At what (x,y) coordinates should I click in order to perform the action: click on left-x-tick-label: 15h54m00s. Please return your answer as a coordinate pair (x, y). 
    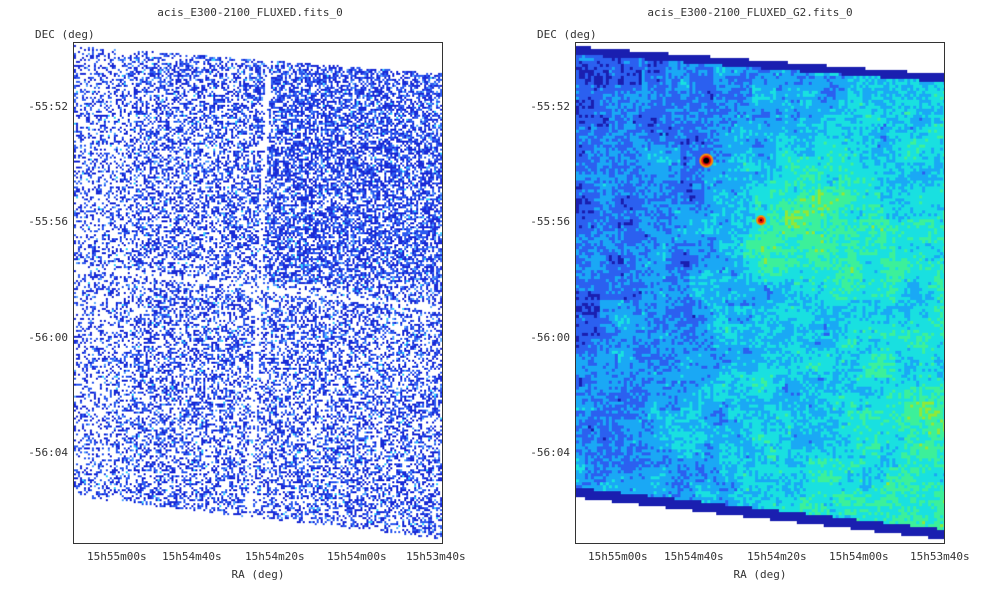
    Looking at the image, I should click on (357, 556).